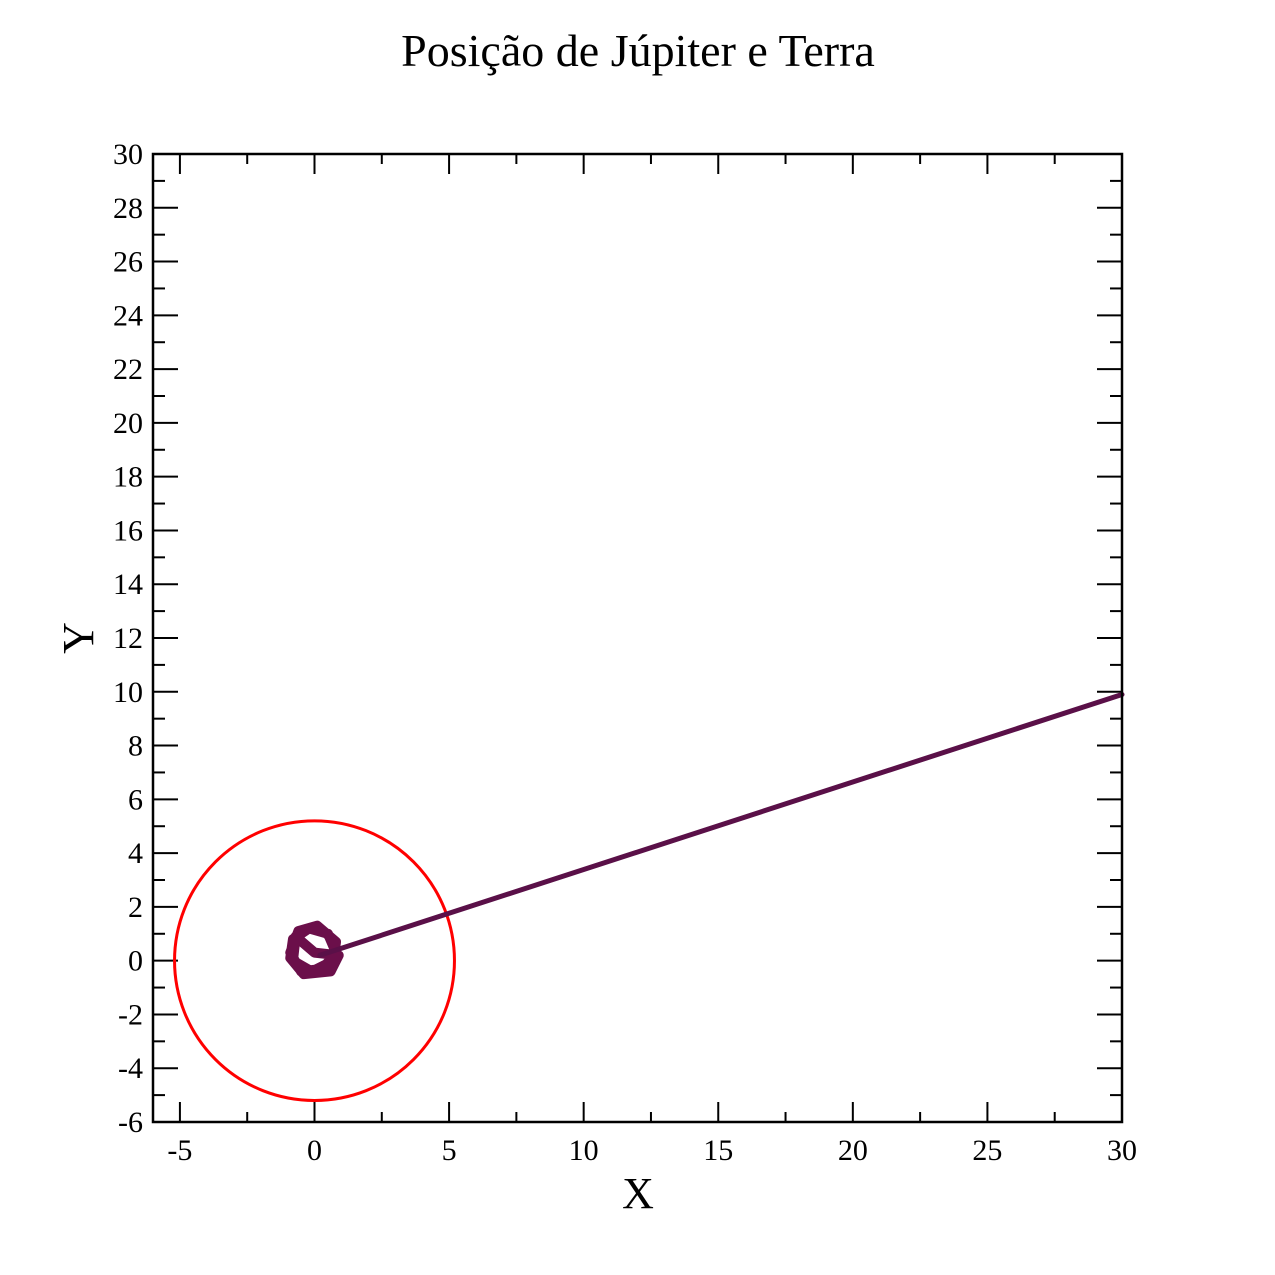 The width and height of the screenshot is (1275, 1275). What do you see at coordinates (638, 50) in the screenshot?
I see `chart-title: Posição de Júpiter e Terra` at bounding box center [638, 50].